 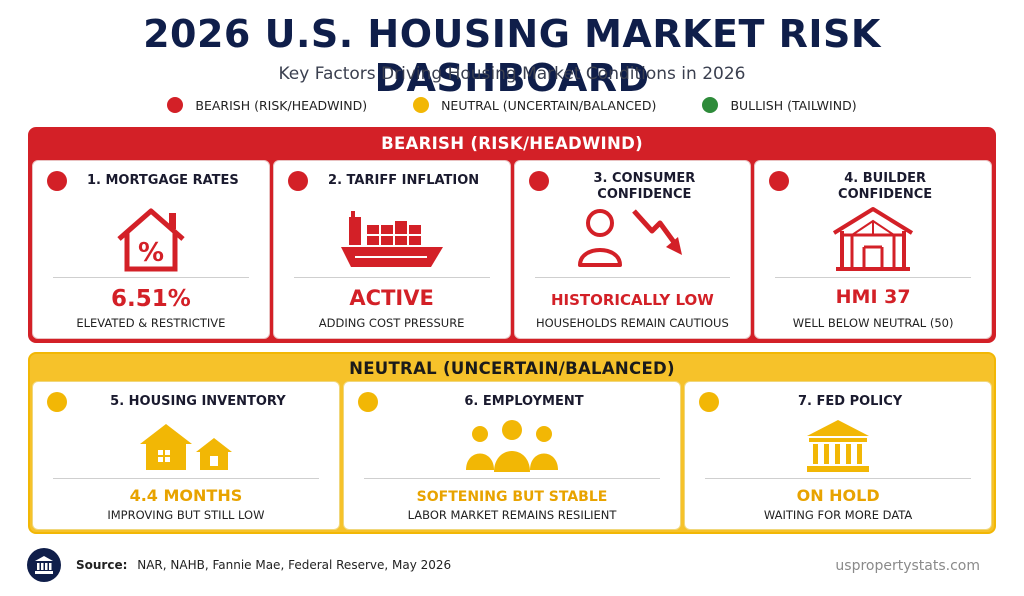 I want to click on house-percent-icon: %, so click(x=151, y=239).